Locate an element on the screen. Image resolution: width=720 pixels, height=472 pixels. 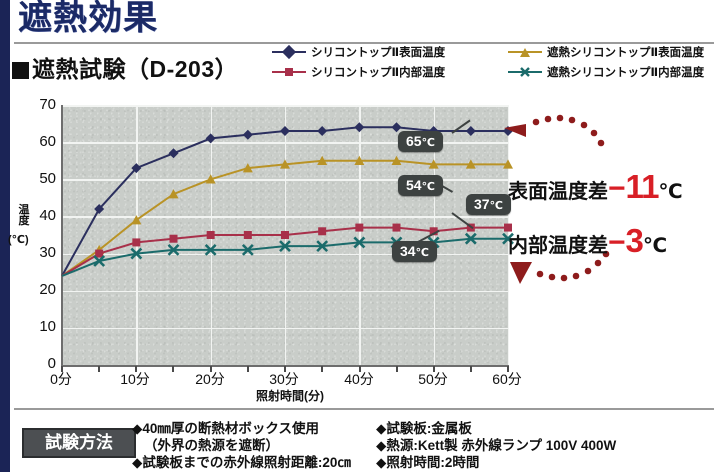
inner-diff-unit: ℃ is located at coordinates (655, 246).